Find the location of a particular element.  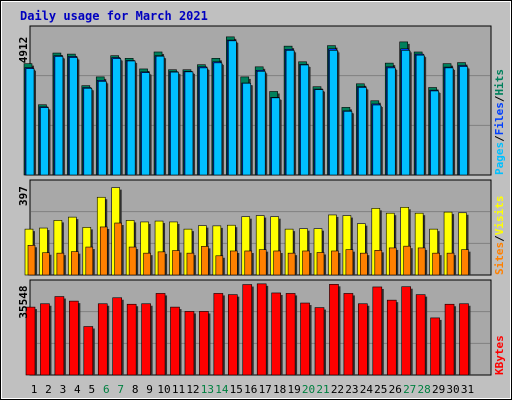

x-tick-label: 4 is located at coordinates (77, 389).